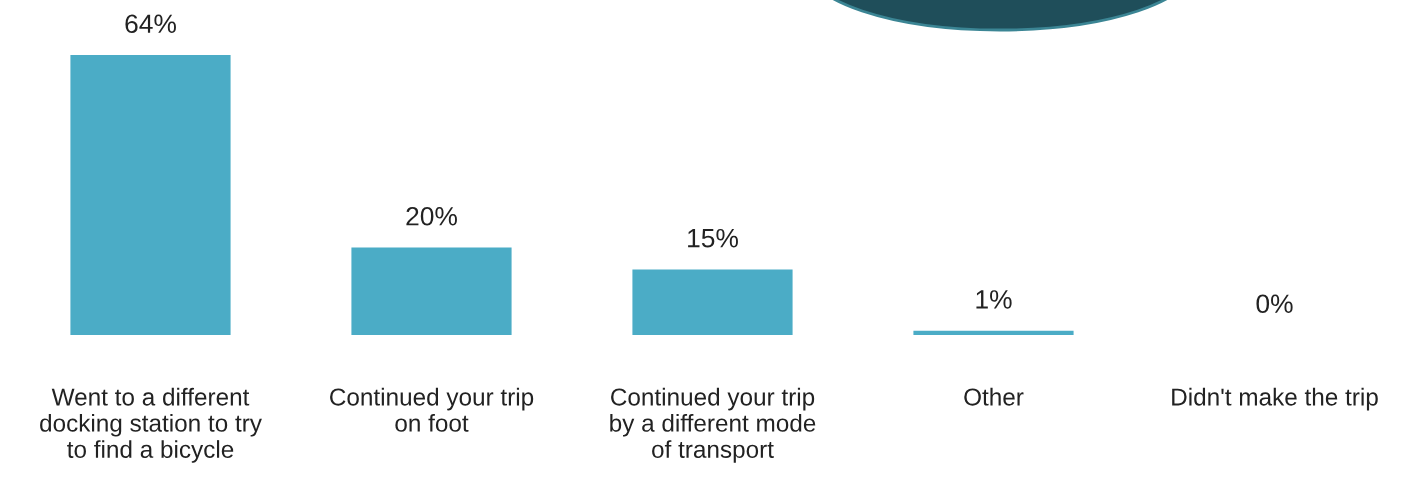  What do you see at coordinates (994, 299) in the screenshot?
I see `data-label: 1%` at bounding box center [994, 299].